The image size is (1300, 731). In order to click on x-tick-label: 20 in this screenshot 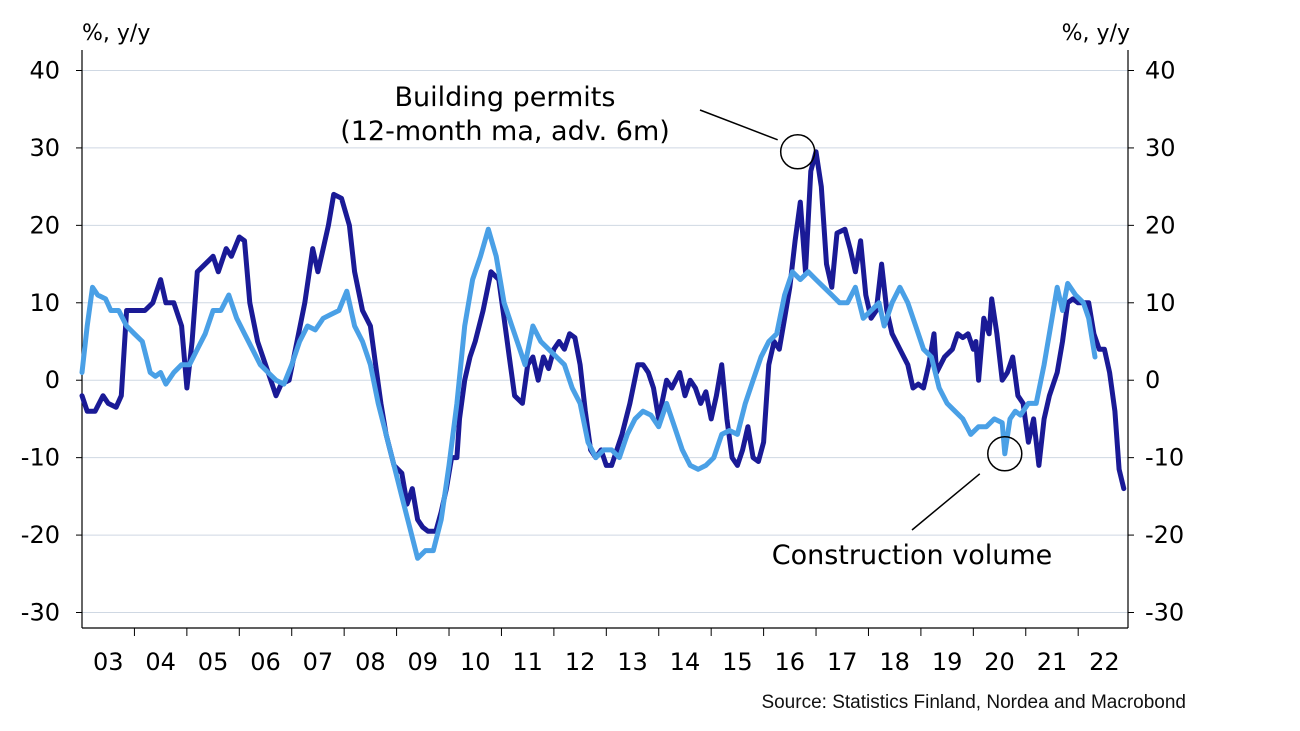, I will do `click(999, 662)`.